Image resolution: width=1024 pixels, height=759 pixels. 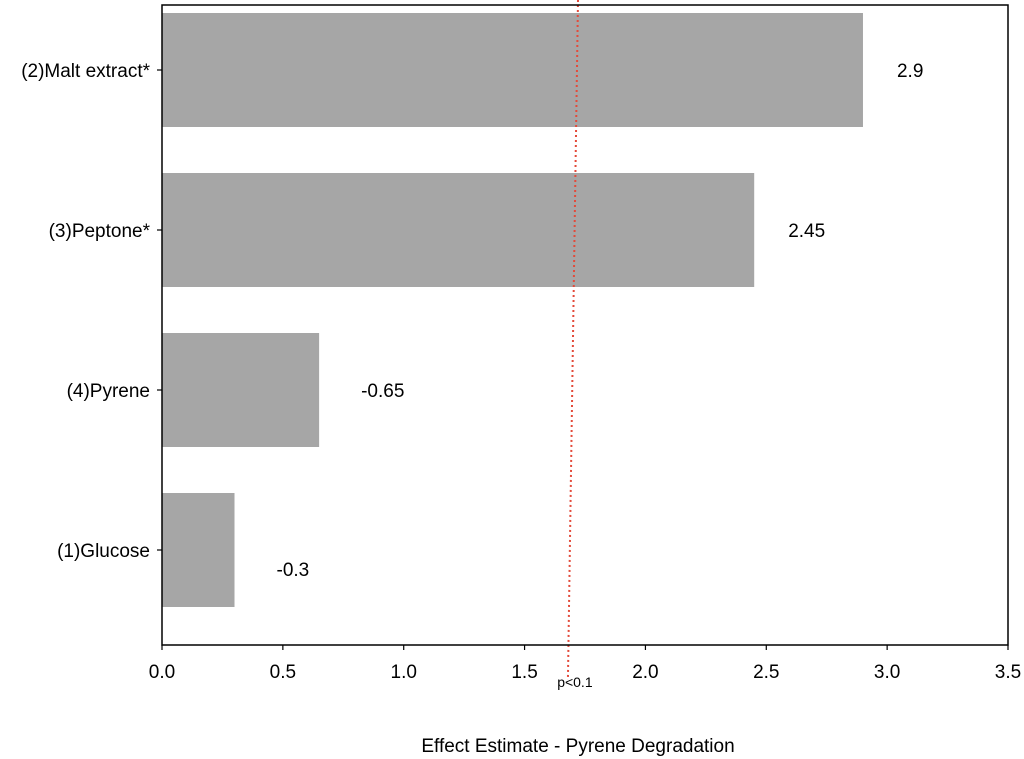 What do you see at coordinates (382, 391) in the screenshot?
I see `value-label: -0.65` at bounding box center [382, 391].